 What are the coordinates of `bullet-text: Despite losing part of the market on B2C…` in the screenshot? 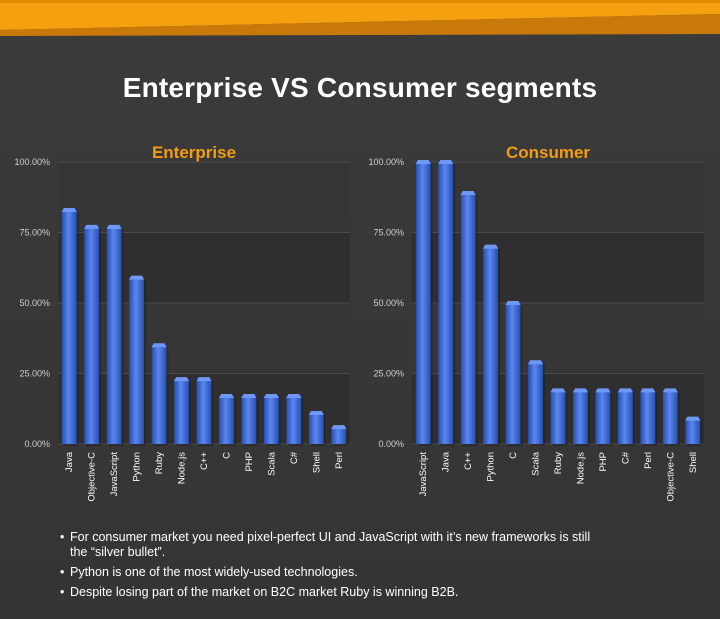 It's located at (264, 592).